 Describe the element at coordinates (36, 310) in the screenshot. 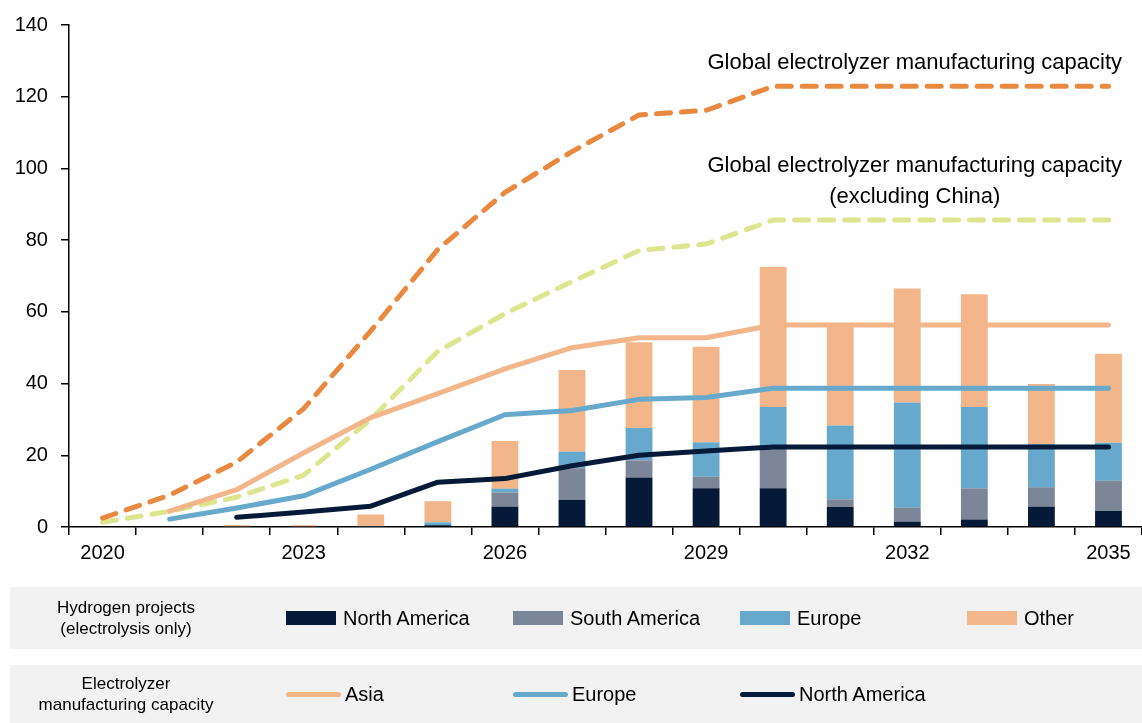

I see `y-tick-label: 60` at that location.